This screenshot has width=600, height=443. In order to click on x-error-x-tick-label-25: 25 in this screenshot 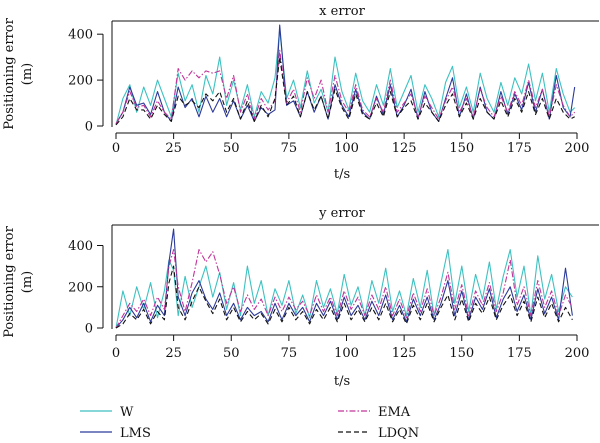, I will do `click(173, 148)`.